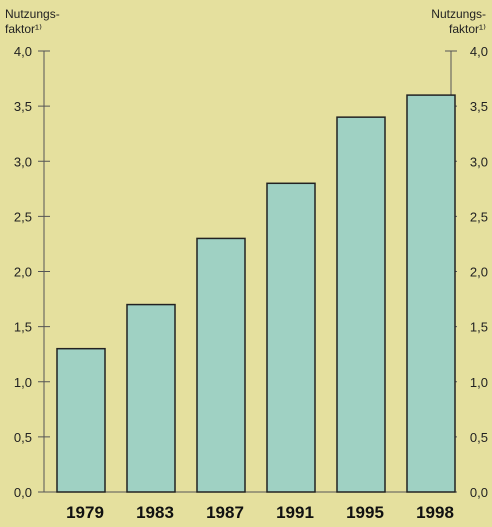  I want to click on bar-1983, so click(151, 398).